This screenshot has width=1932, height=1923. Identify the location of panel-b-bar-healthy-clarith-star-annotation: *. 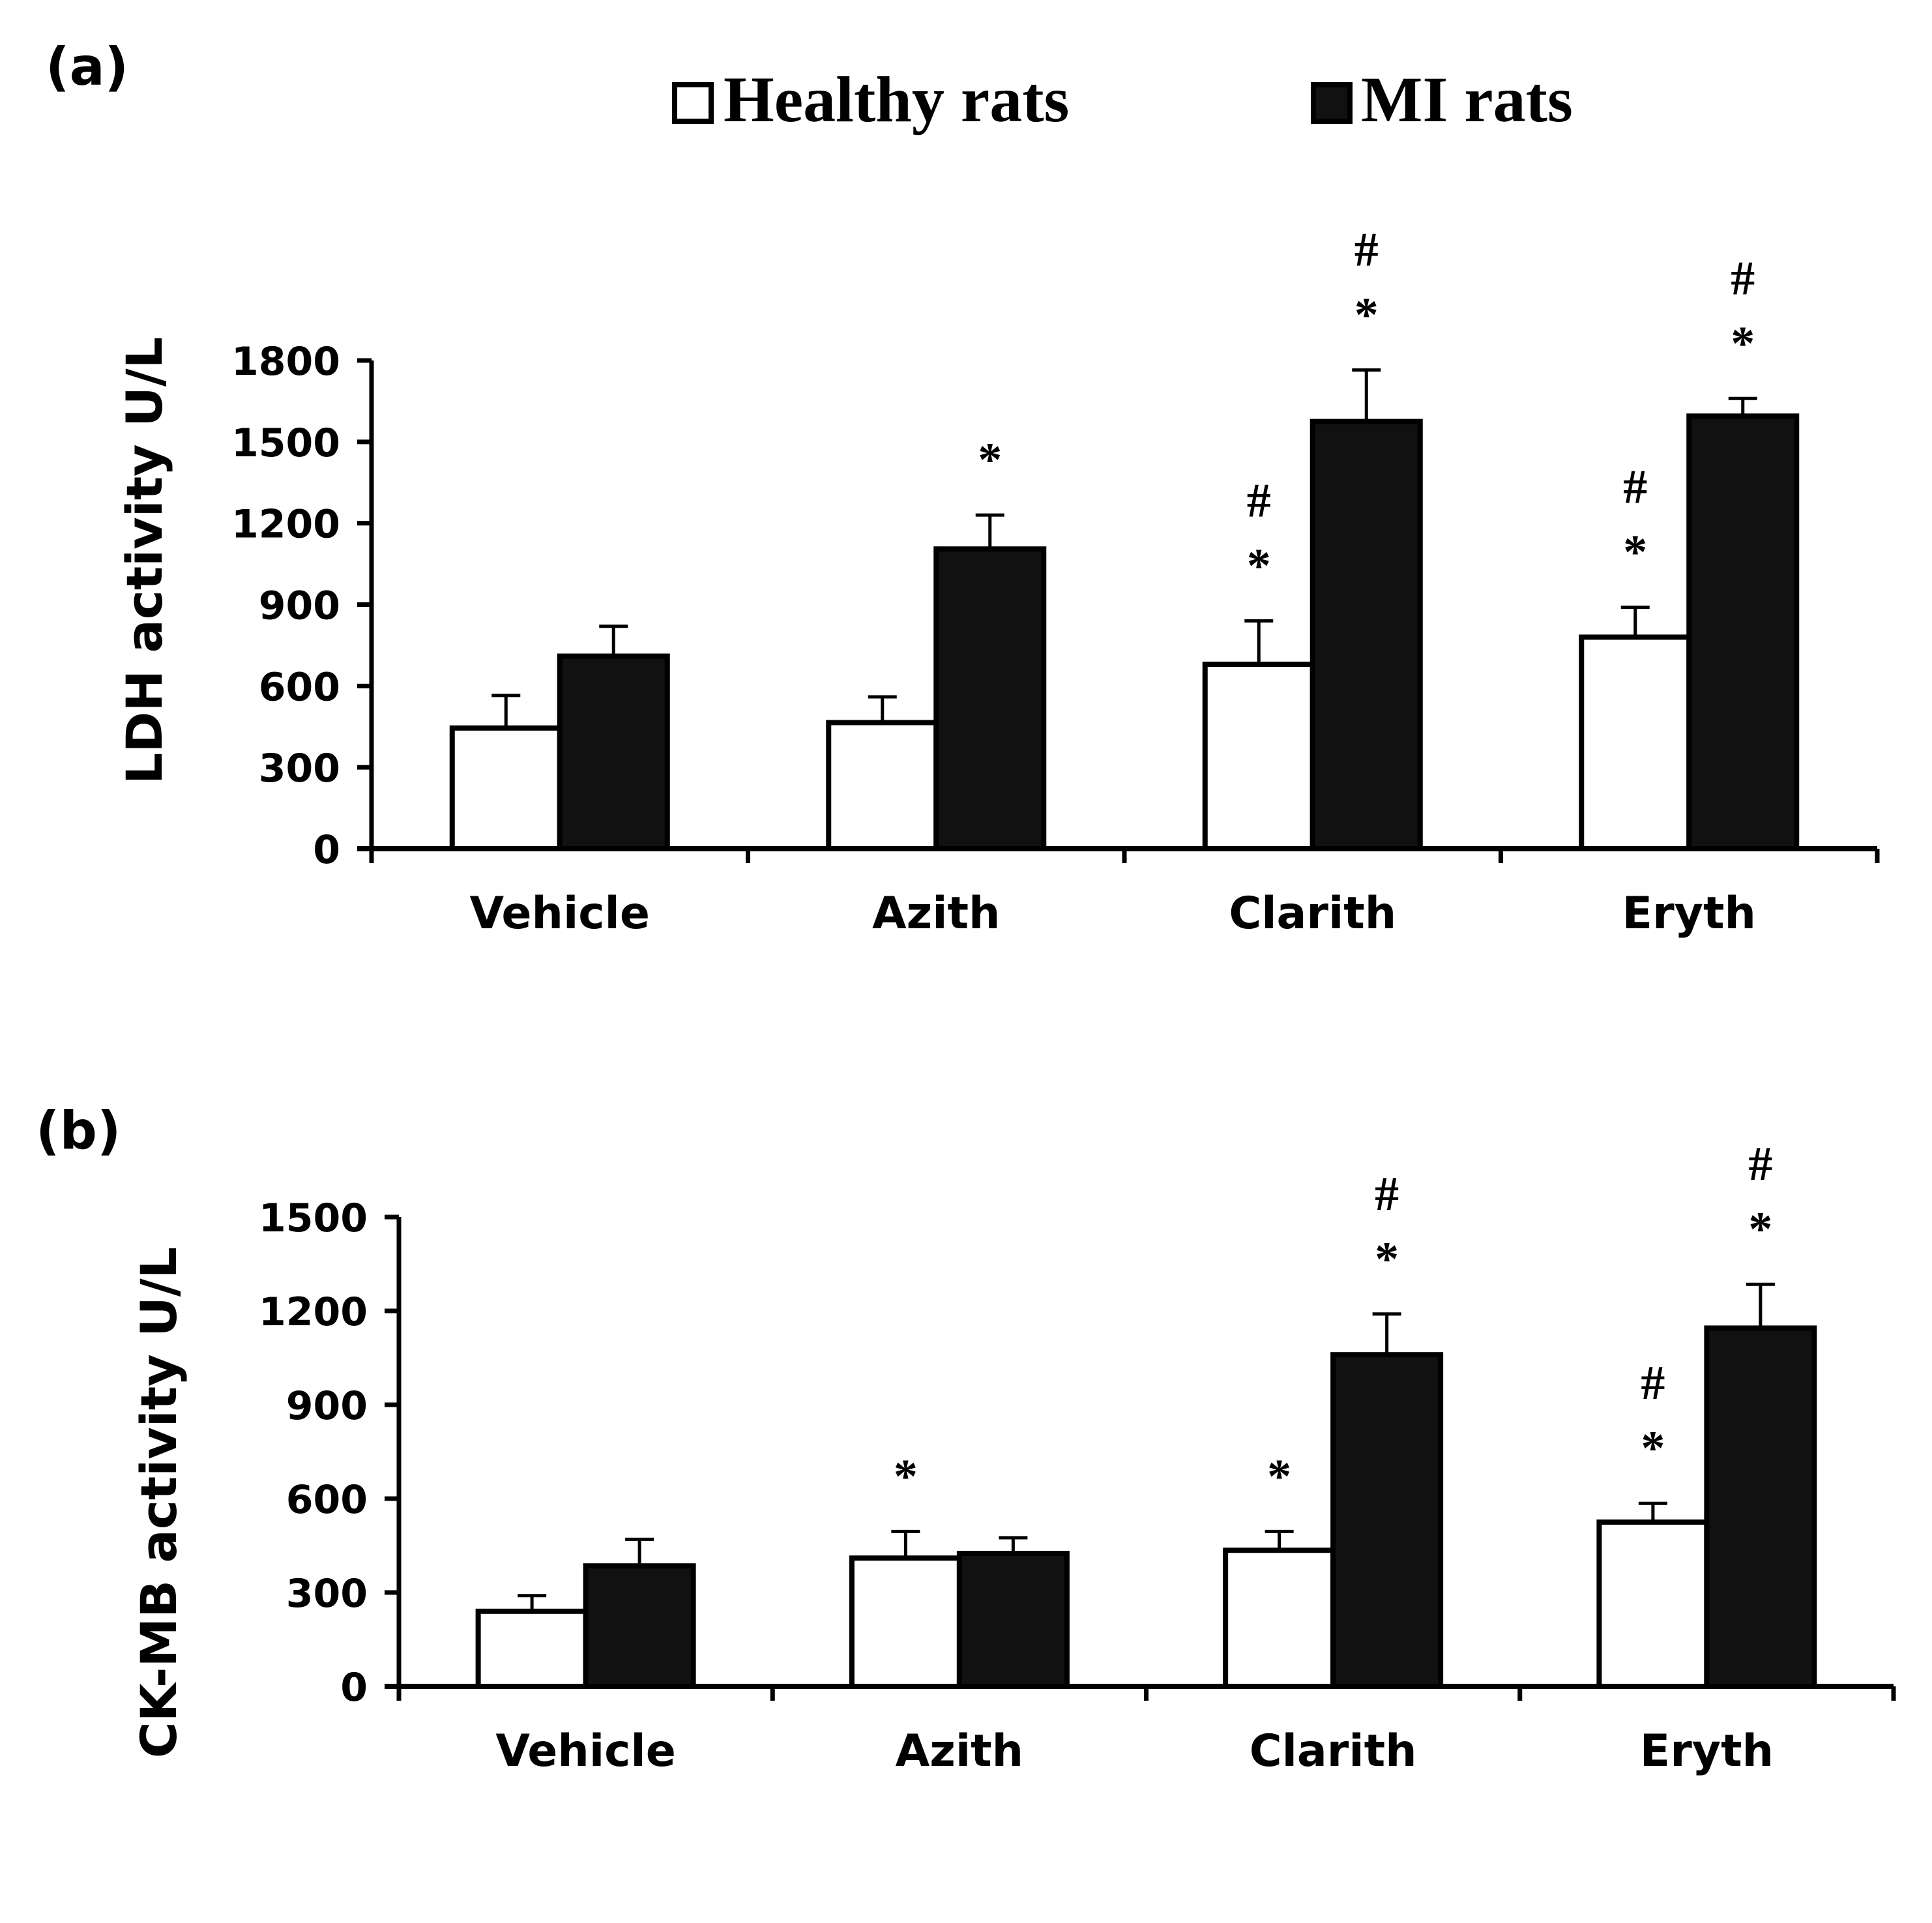
(1279, 1476).